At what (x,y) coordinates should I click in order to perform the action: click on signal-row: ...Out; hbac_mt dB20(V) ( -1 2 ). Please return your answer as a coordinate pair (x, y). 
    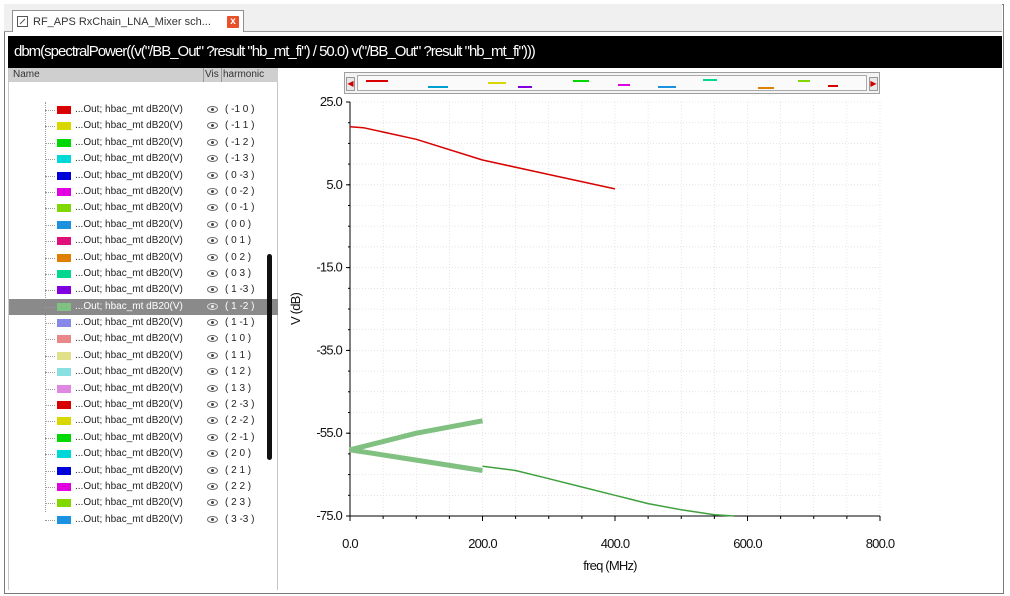
    Looking at the image, I should click on (144, 143).